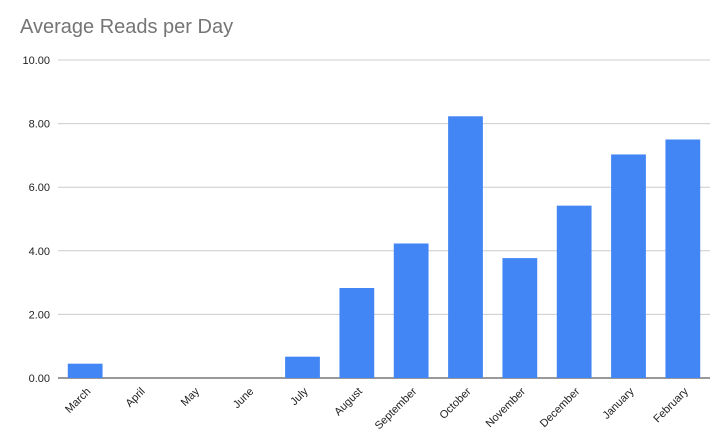  Describe the element at coordinates (683, 258) in the screenshot. I see `bar-february` at that location.